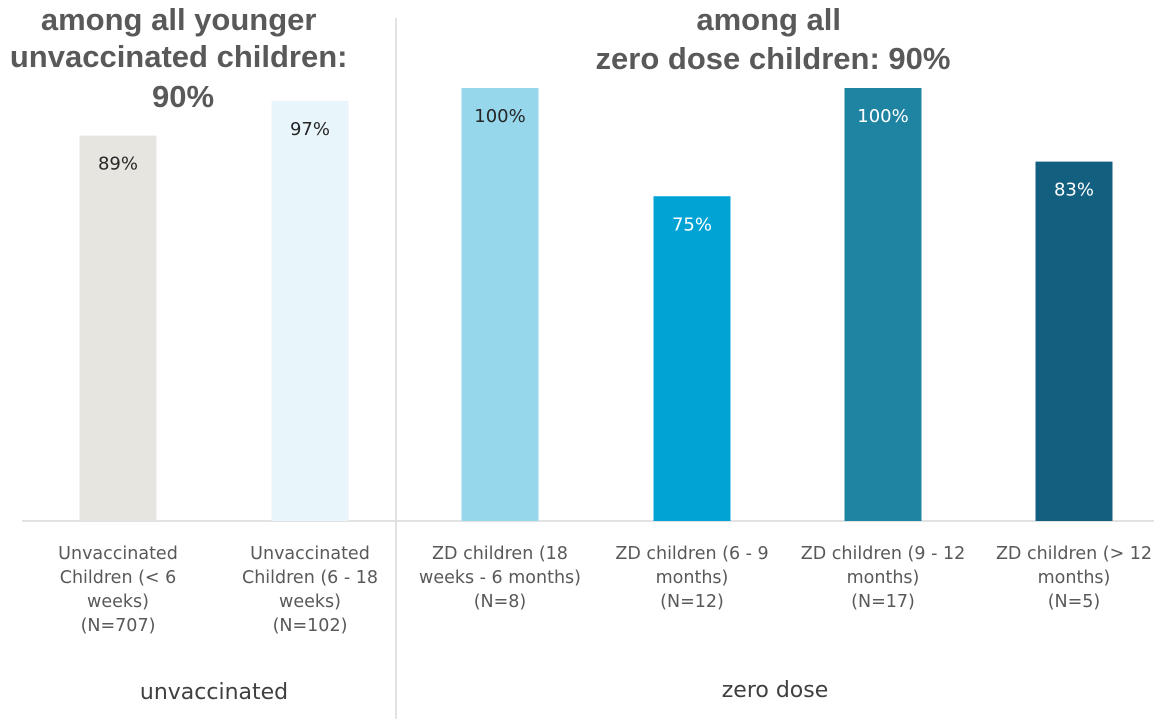  I want to click on category-label-4-line-2: months), so click(692, 578).